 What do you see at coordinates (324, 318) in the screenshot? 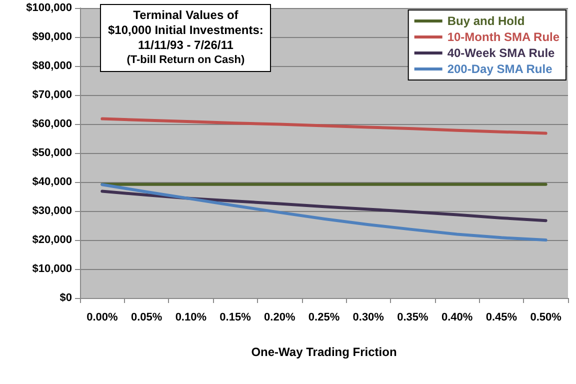
I see `x-tick-label: 0.25%` at bounding box center [324, 318].